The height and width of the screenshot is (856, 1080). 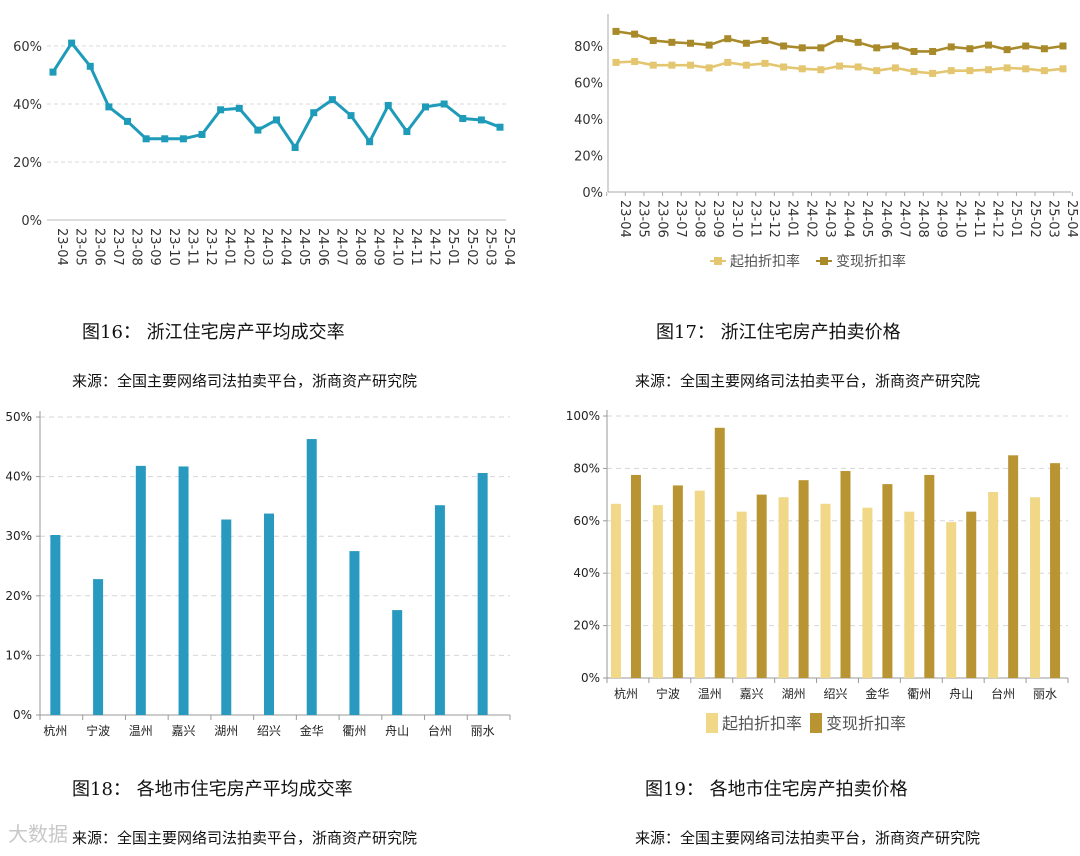 I want to click on x-tick-label: 23-06, so click(x=661, y=219).